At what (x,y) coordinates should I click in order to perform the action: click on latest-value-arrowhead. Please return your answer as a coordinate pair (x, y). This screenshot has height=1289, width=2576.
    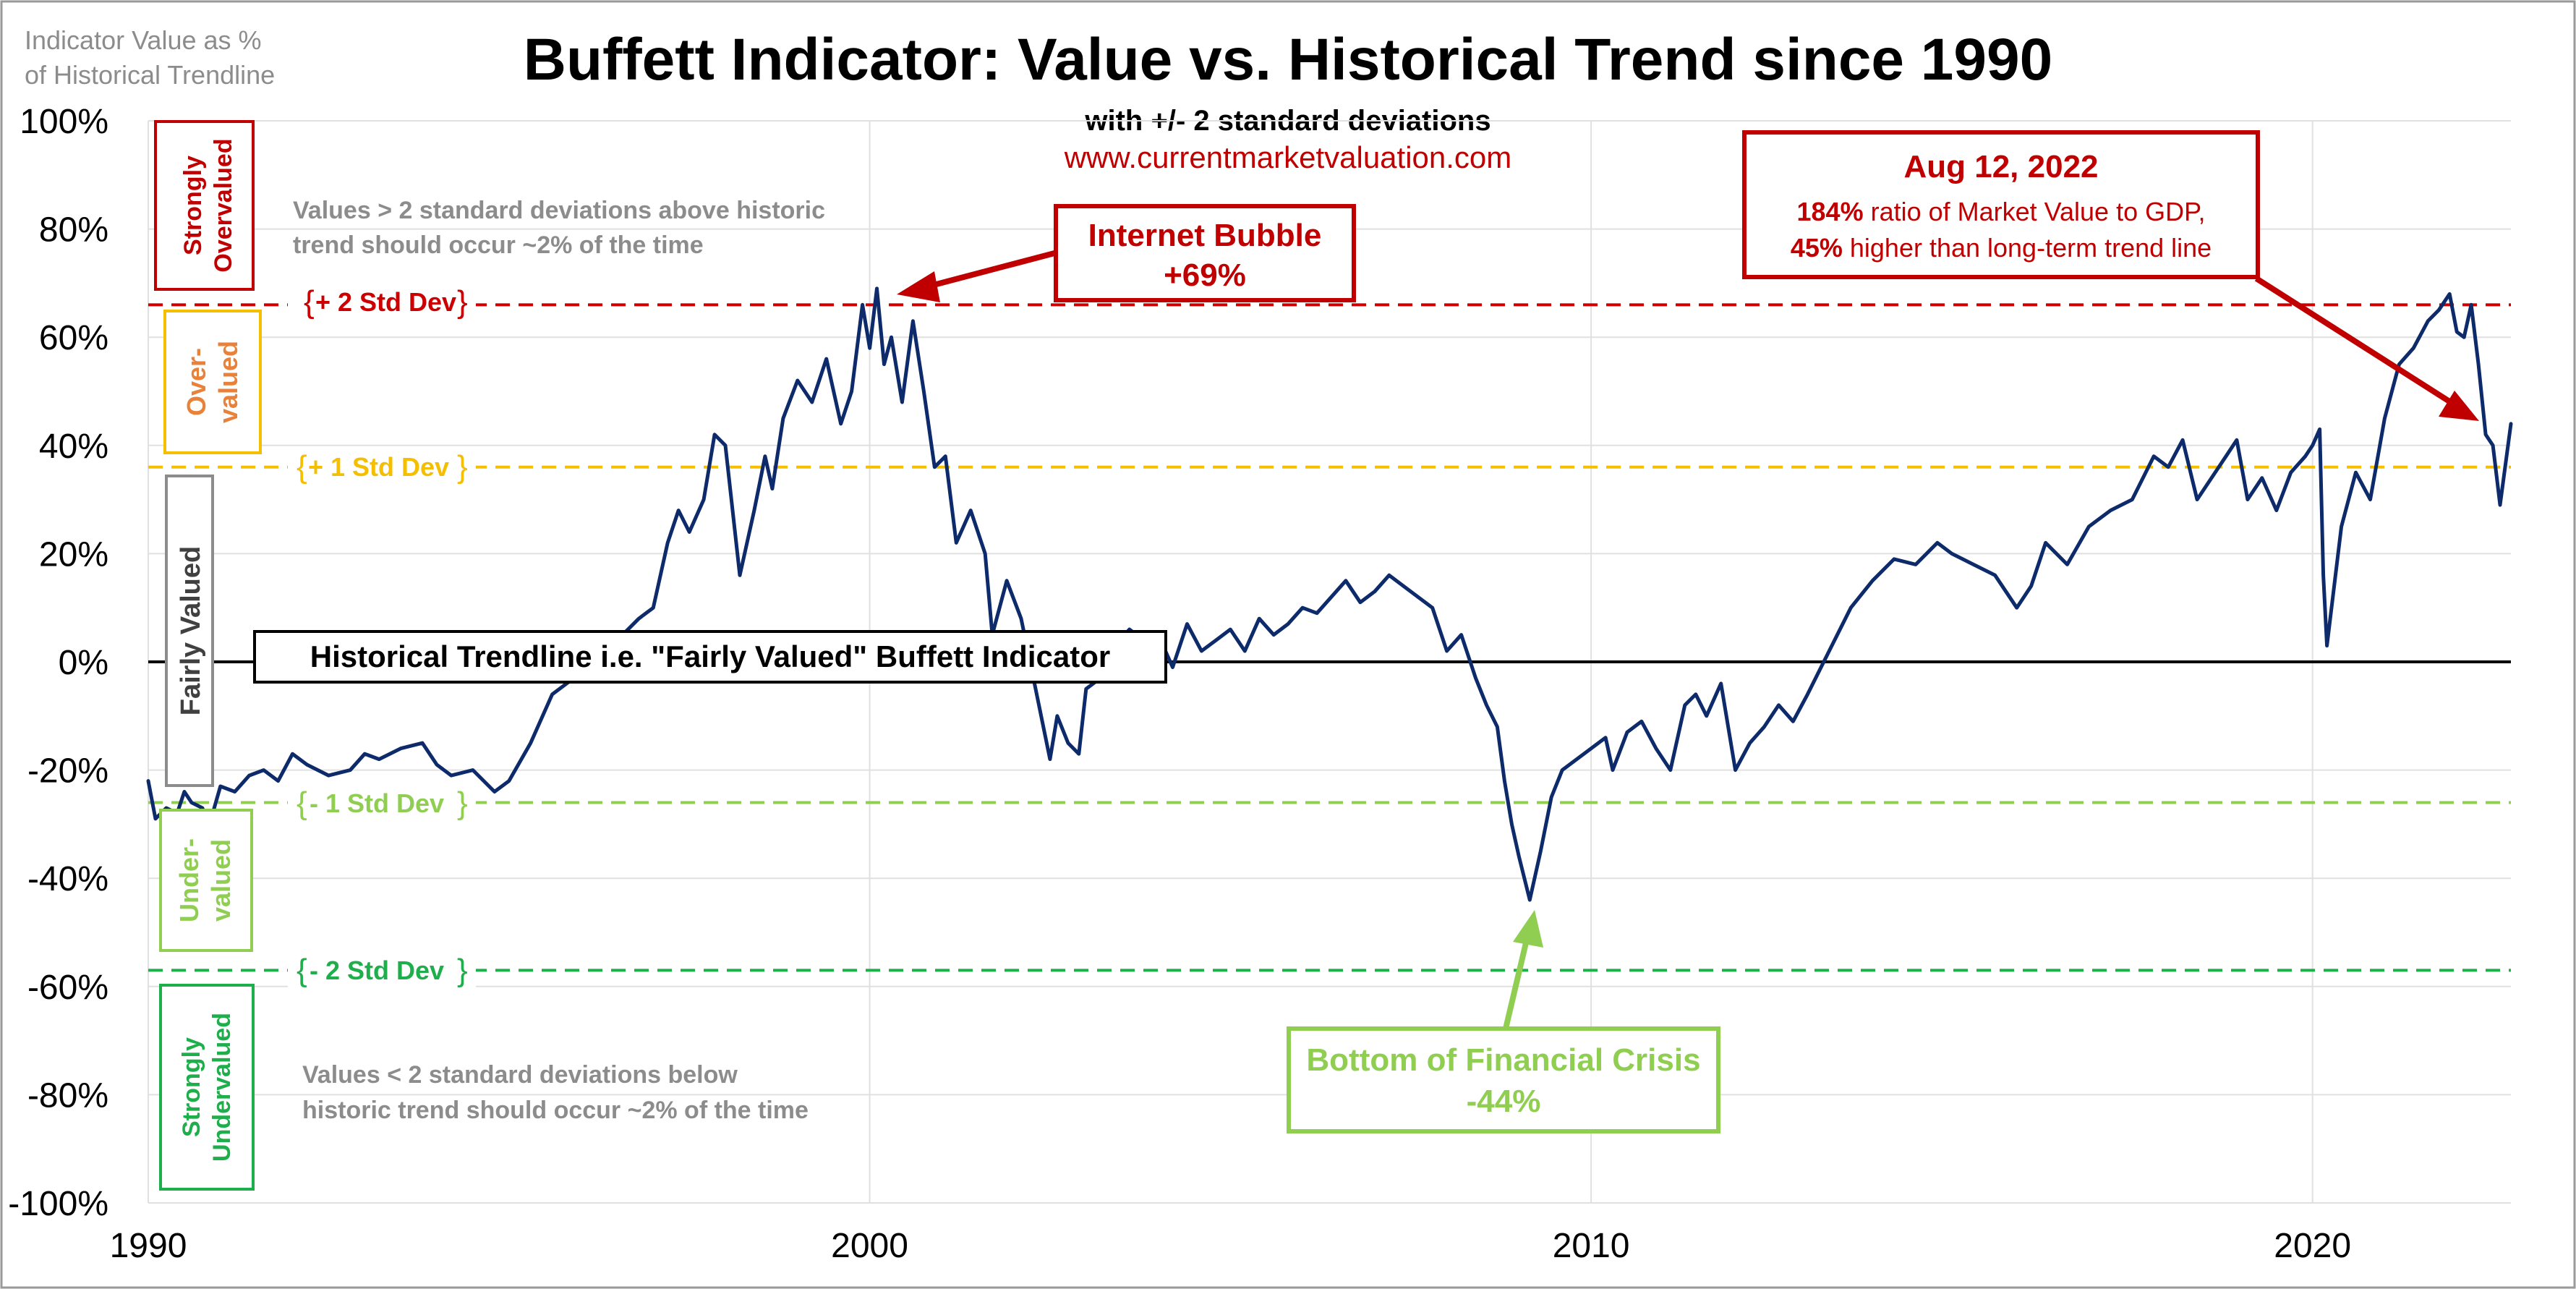
    Looking at the image, I should click on (2459, 406).